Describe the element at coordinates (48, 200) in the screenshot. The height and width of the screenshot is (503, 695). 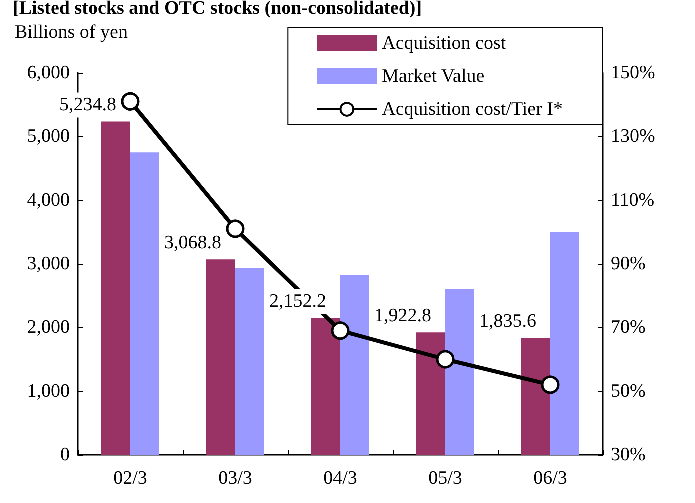
I see `y-tick-label: 4,000` at that location.